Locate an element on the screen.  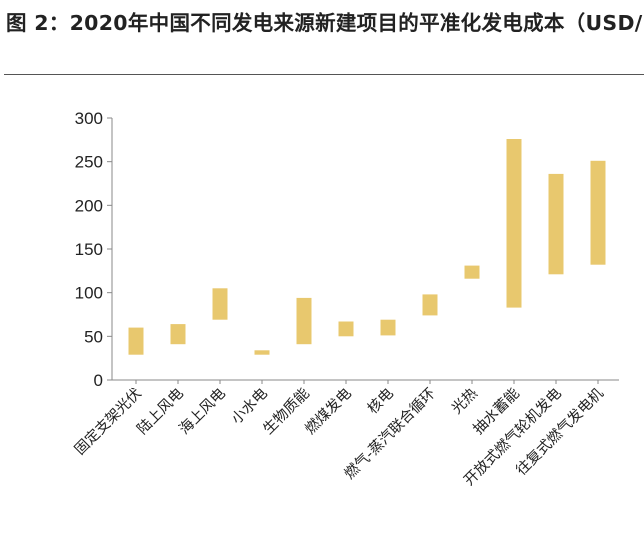
x-category-label: 固定支架光伏 is located at coordinates (108, 422).